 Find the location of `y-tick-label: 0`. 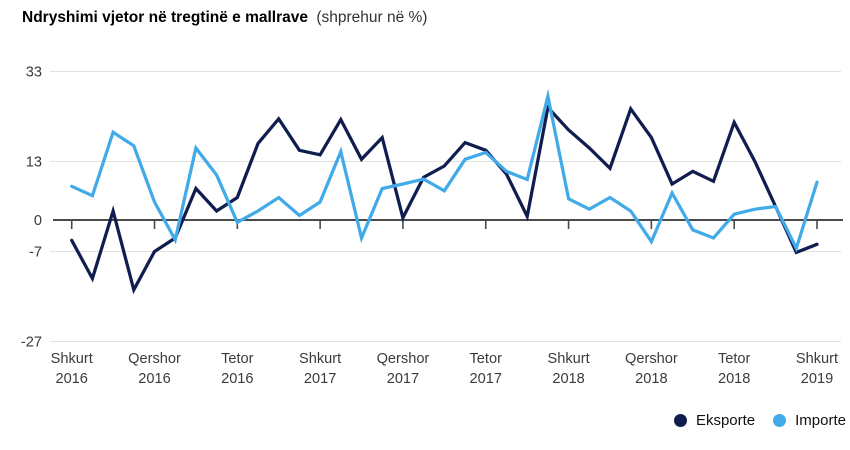

y-tick-label: 0 is located at coordinates (38, 221).